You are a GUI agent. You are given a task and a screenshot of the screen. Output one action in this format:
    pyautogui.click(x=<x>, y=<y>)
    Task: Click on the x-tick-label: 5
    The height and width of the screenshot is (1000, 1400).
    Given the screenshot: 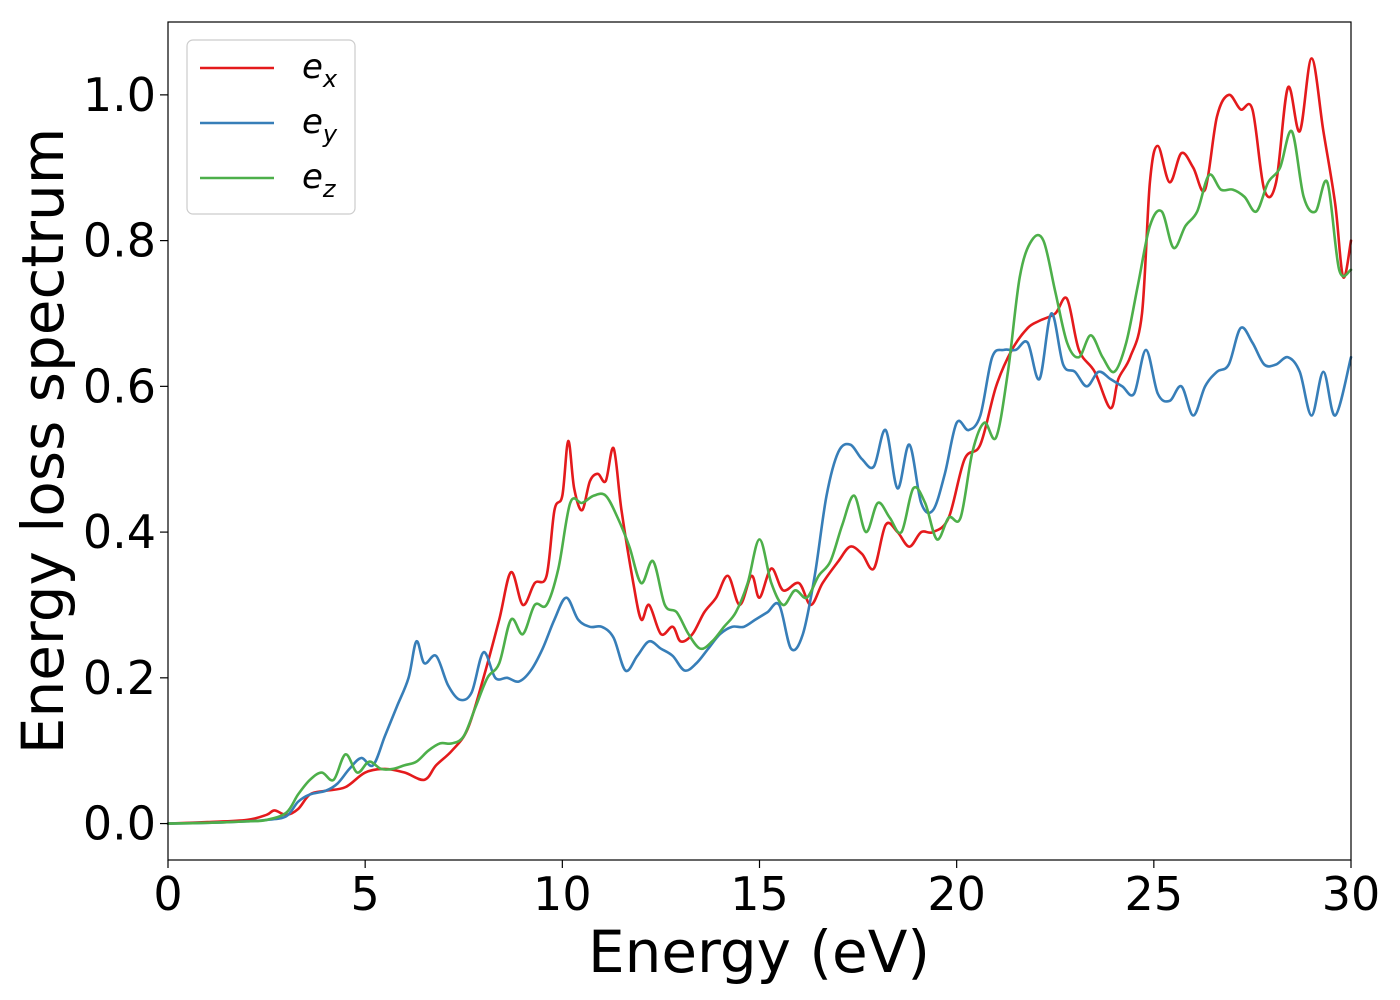 What is the action you would take?
    pyautogui.click(x=365, y=894)
    